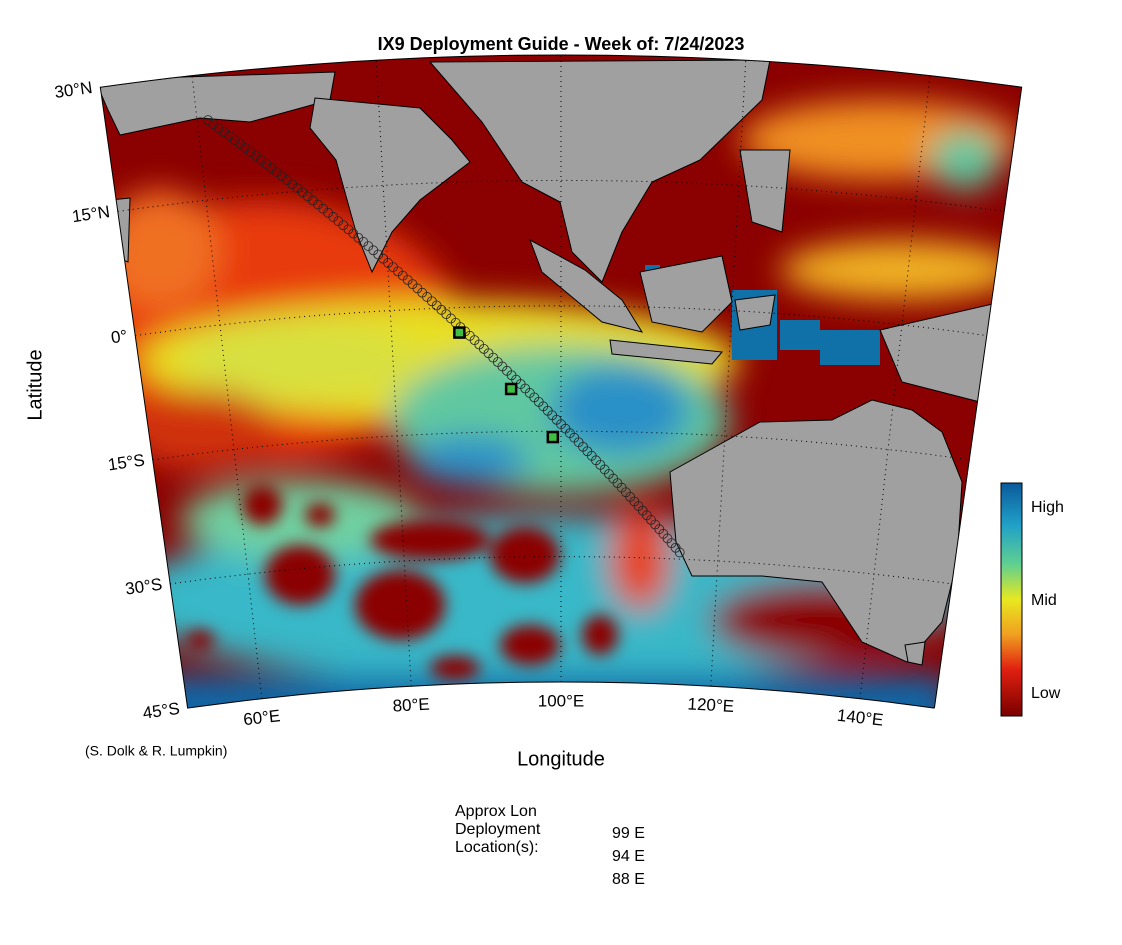 The image size is (1122, 945). What do you see at coordinates (1011, 599) in the screenshot?
I see `colorbar` at bounding box center [1011, 599].